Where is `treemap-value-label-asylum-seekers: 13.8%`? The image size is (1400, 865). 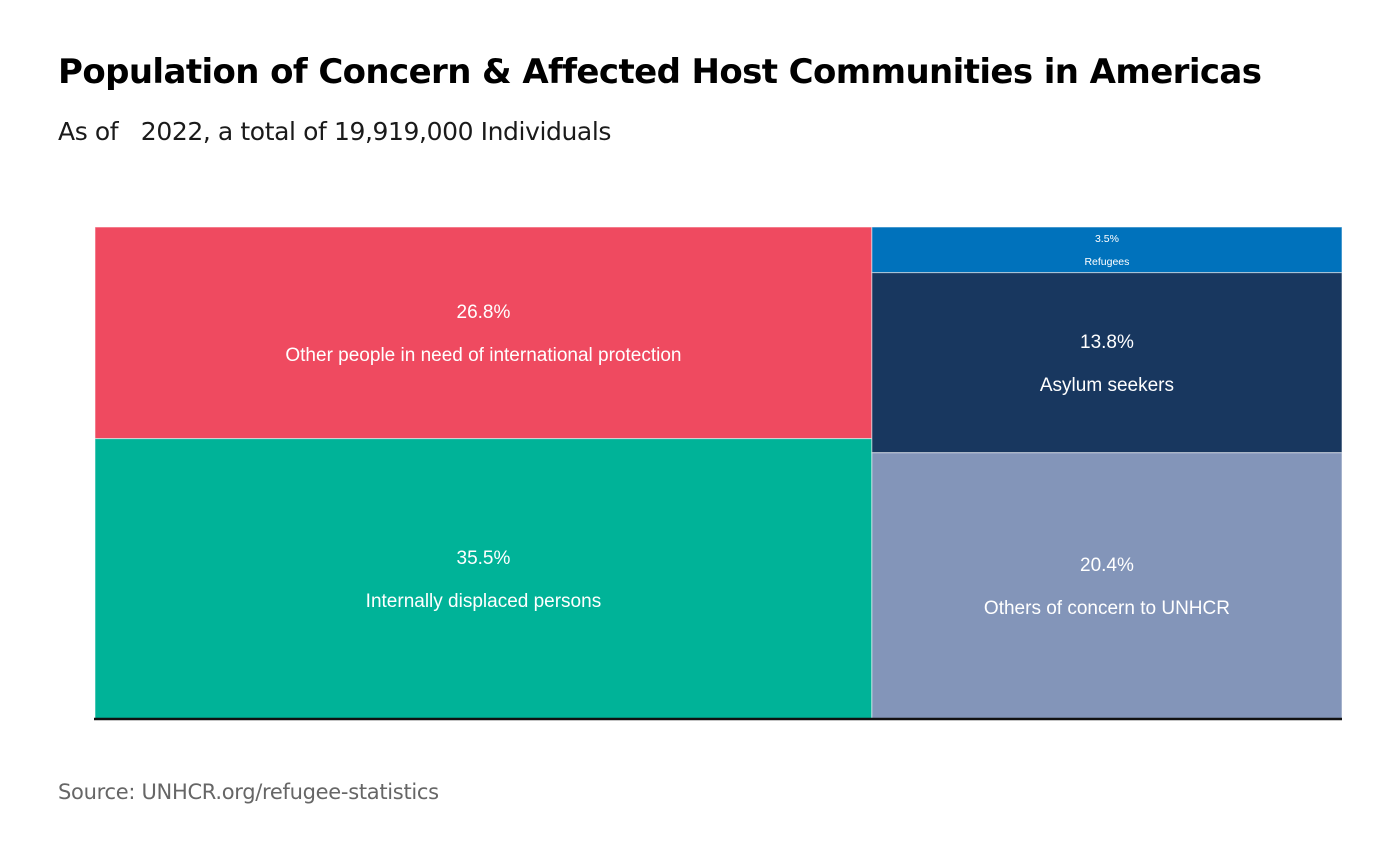 treemap-value-label-asylum-seekers: 13.8% is located at coordinates (1107, 342).